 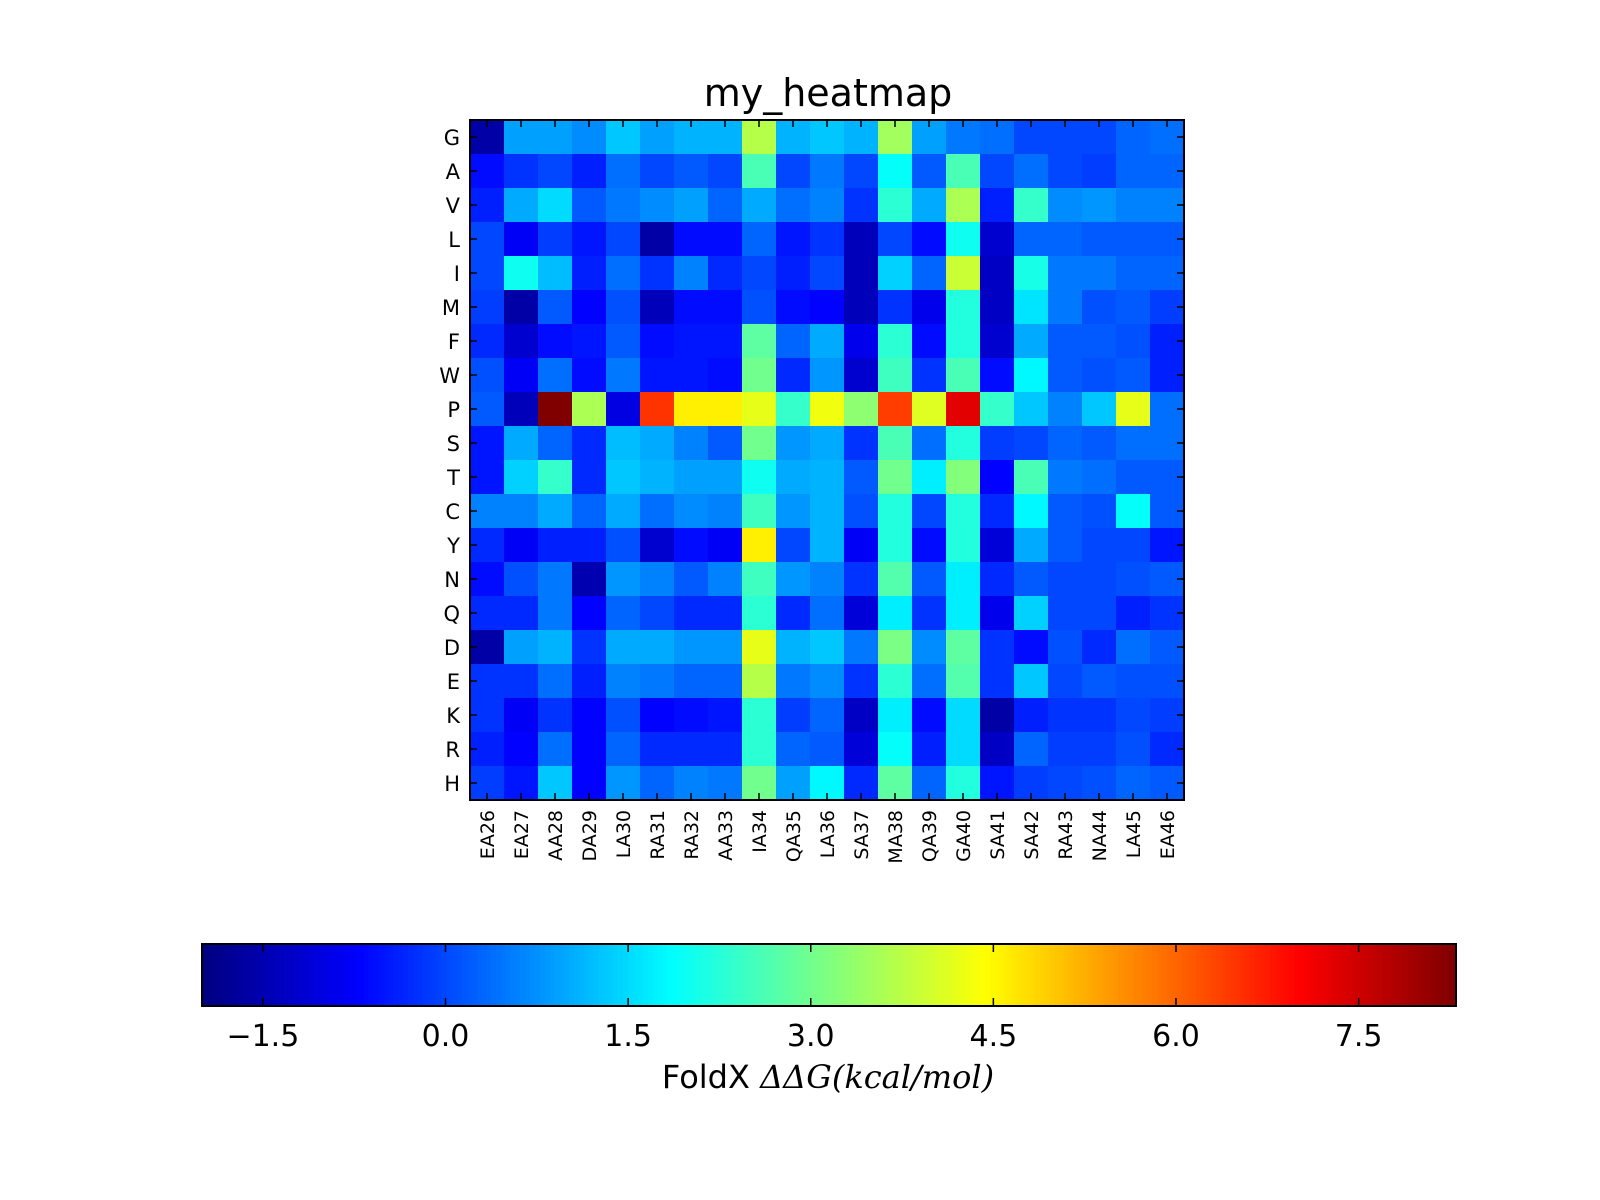 What do you see at coordinates (624, 834) in the screenshot?
I see `x-tick-label: LA30` at bounding box center [624, 834].